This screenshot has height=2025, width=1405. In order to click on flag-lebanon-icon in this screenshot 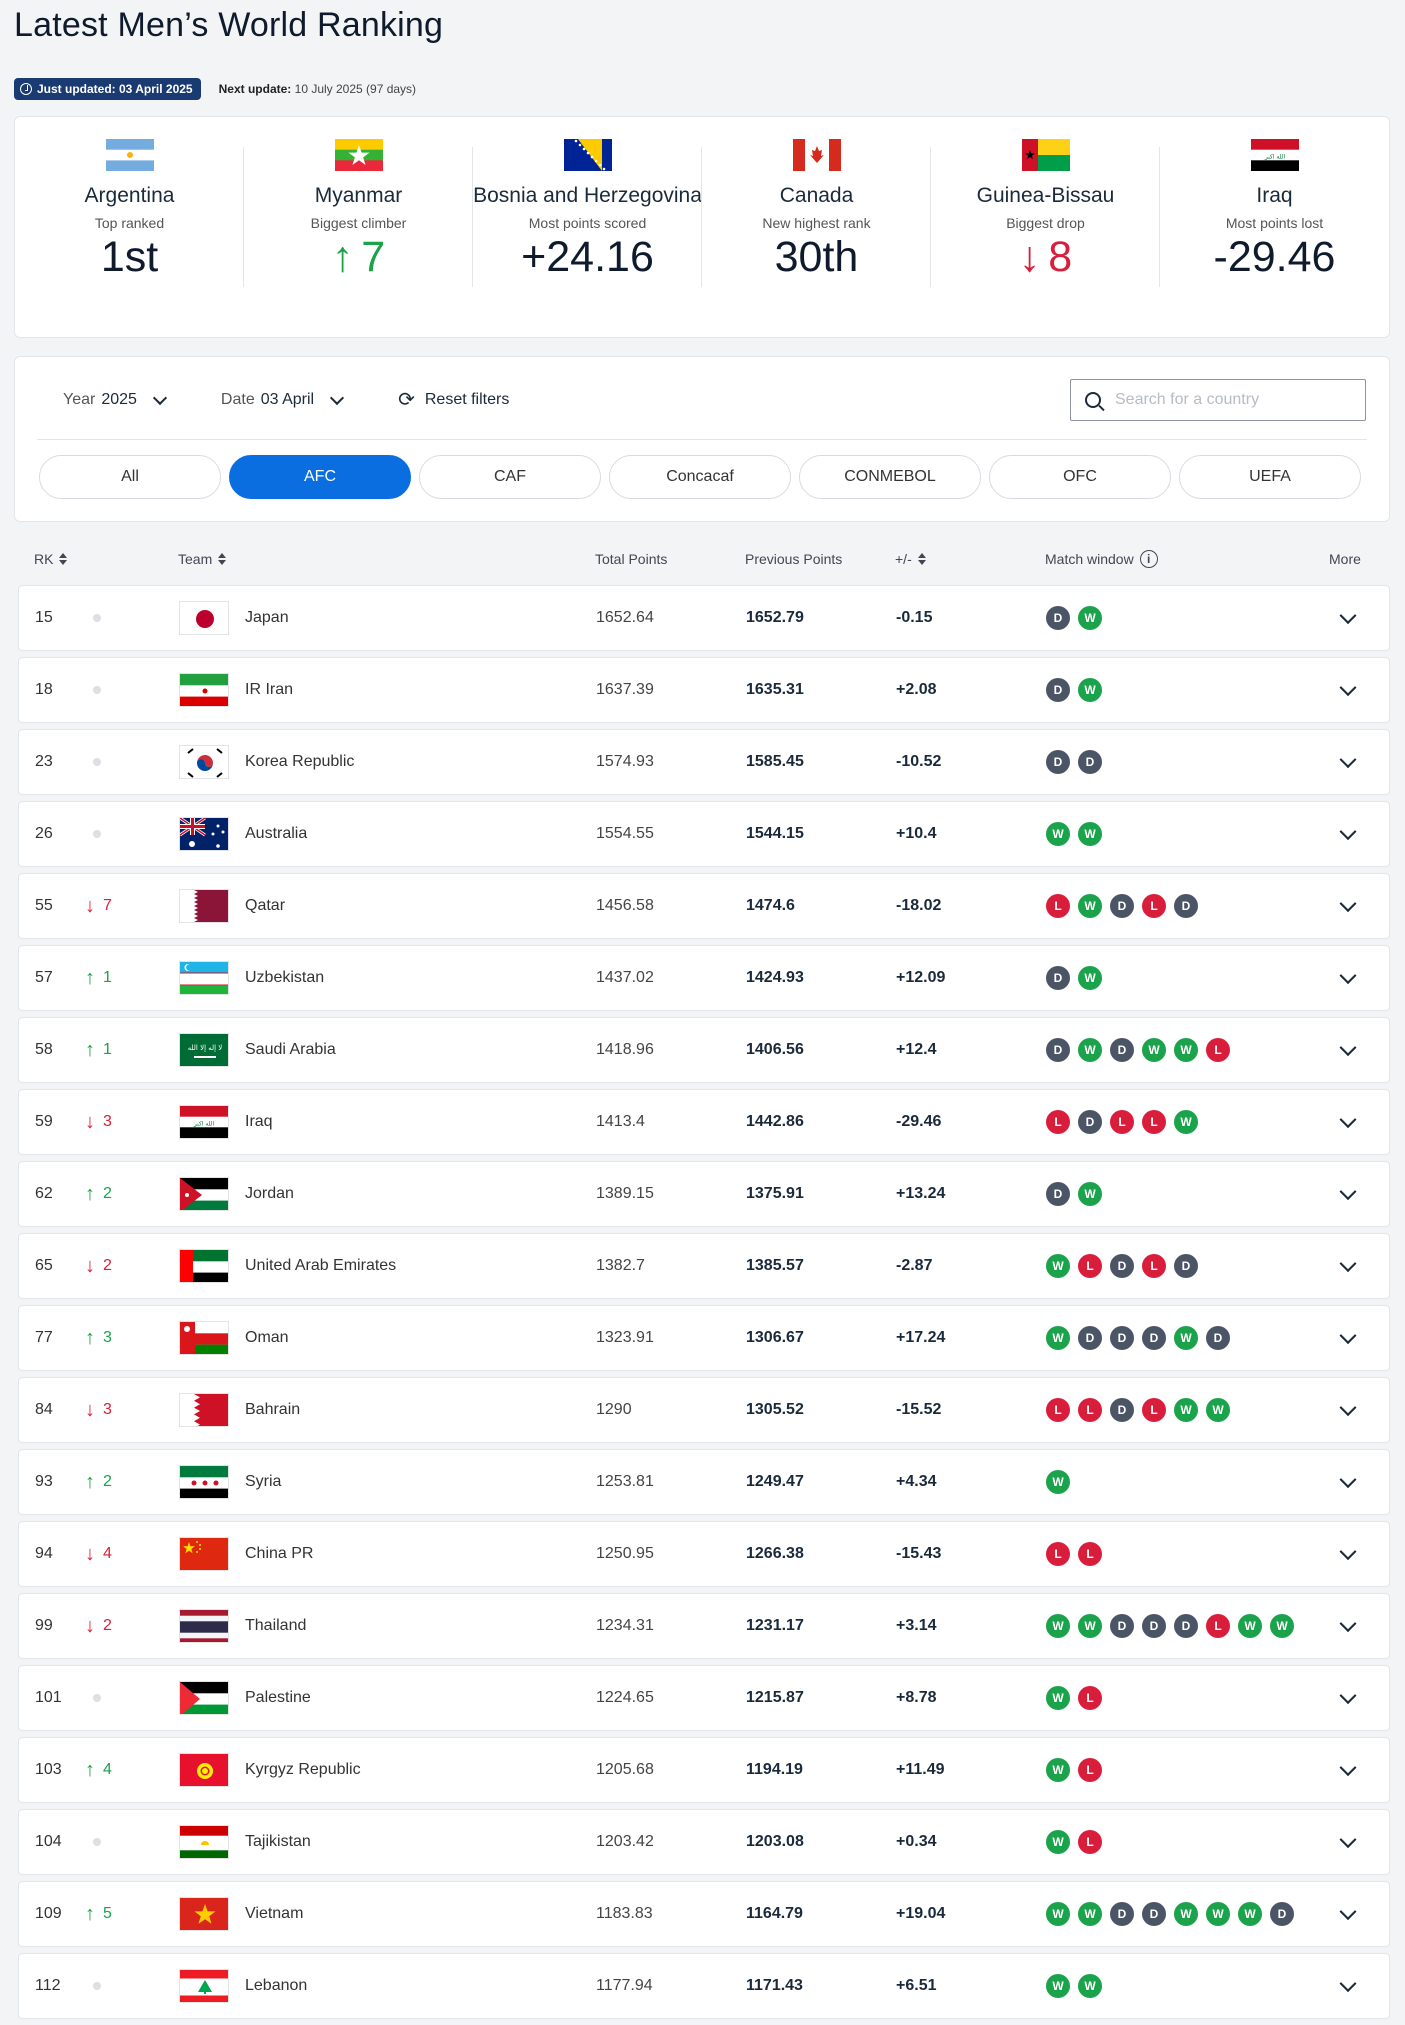, I will do `click(204, 1986)`.